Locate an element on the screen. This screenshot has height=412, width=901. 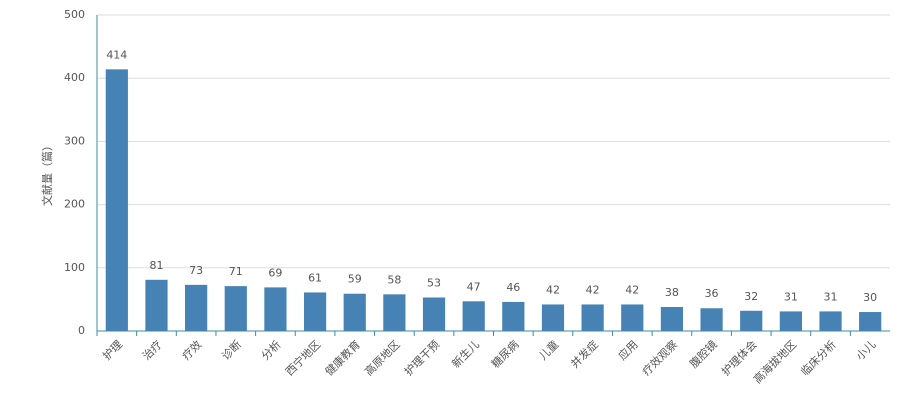
data-label: 58 is located at coordinates (394, 279).